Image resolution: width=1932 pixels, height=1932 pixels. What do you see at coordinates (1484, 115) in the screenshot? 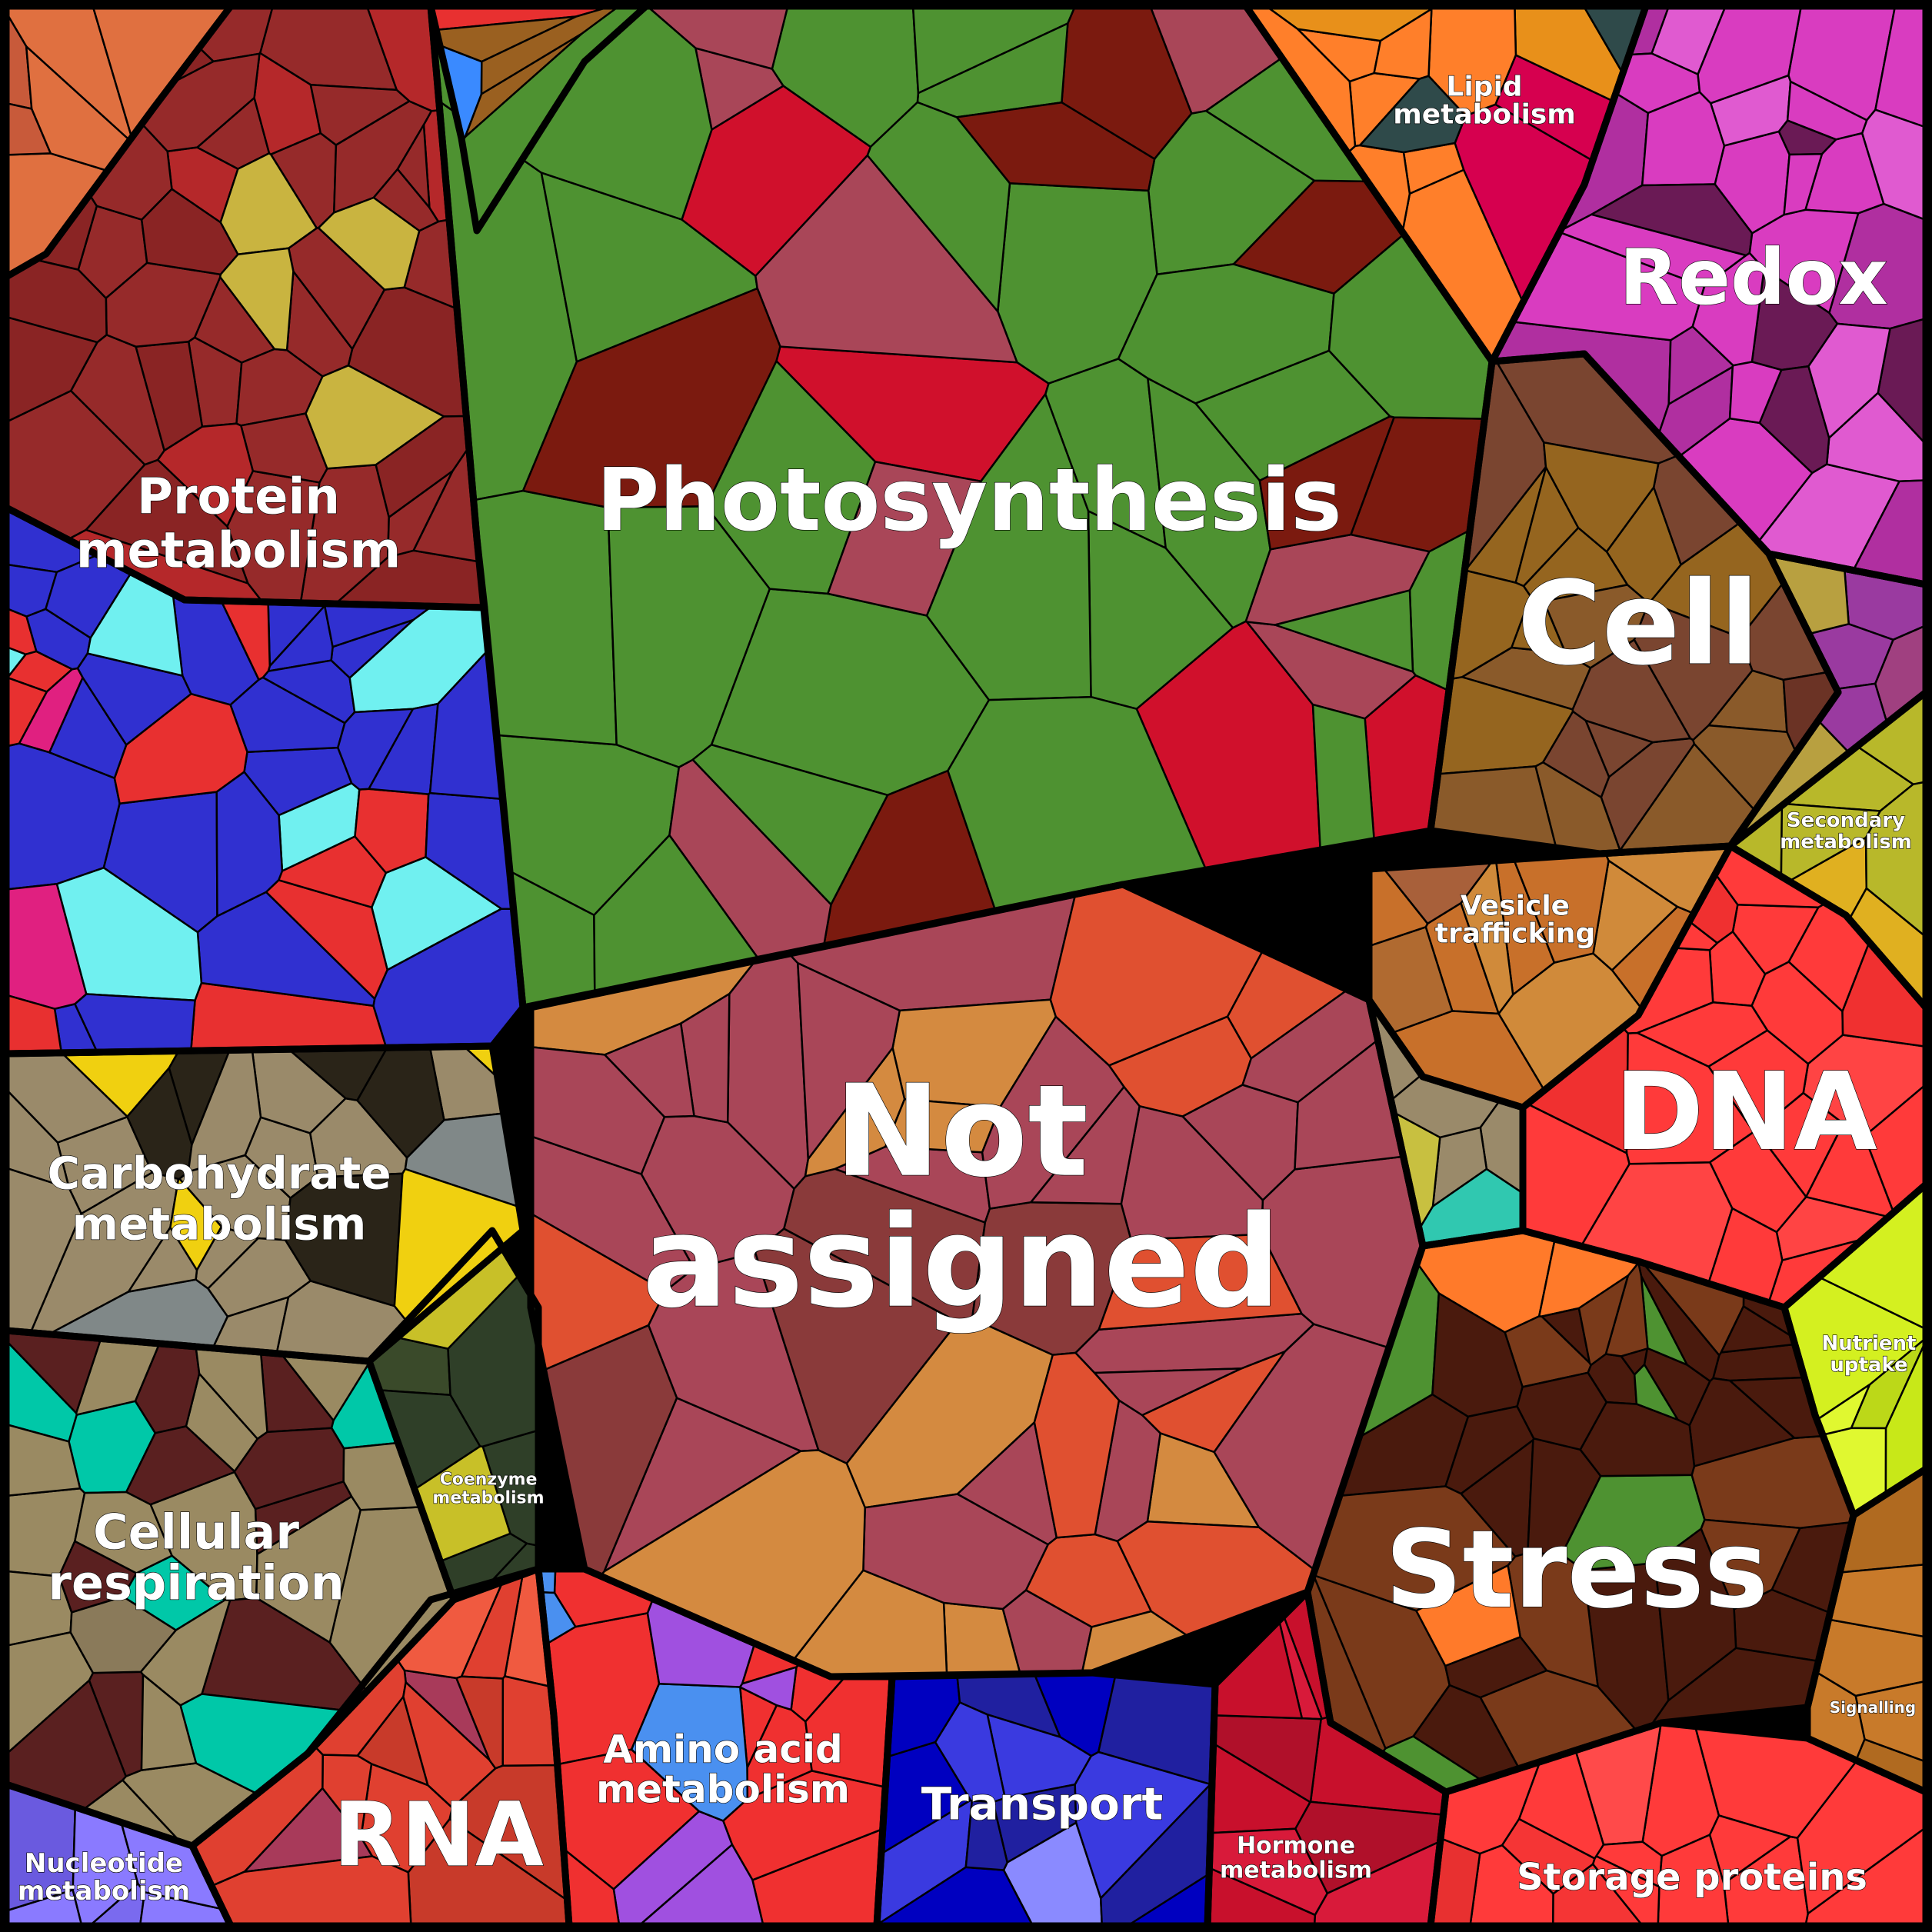
I see `label-lipid-metabolism-line: metabolism` at bounding box center [1484, 115].